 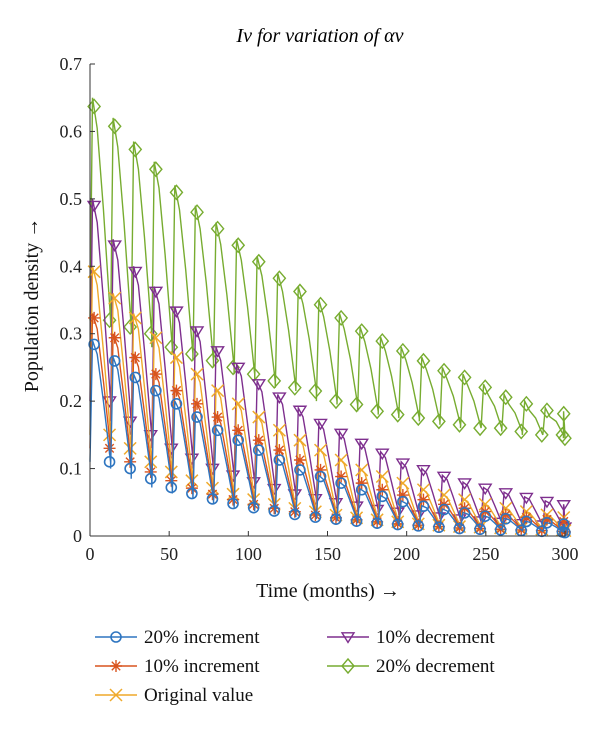 What do you see at coordinates (71, 199) in the screenshot?
I see `y-tick-label: 0.5` at bounding box center [71, 199].